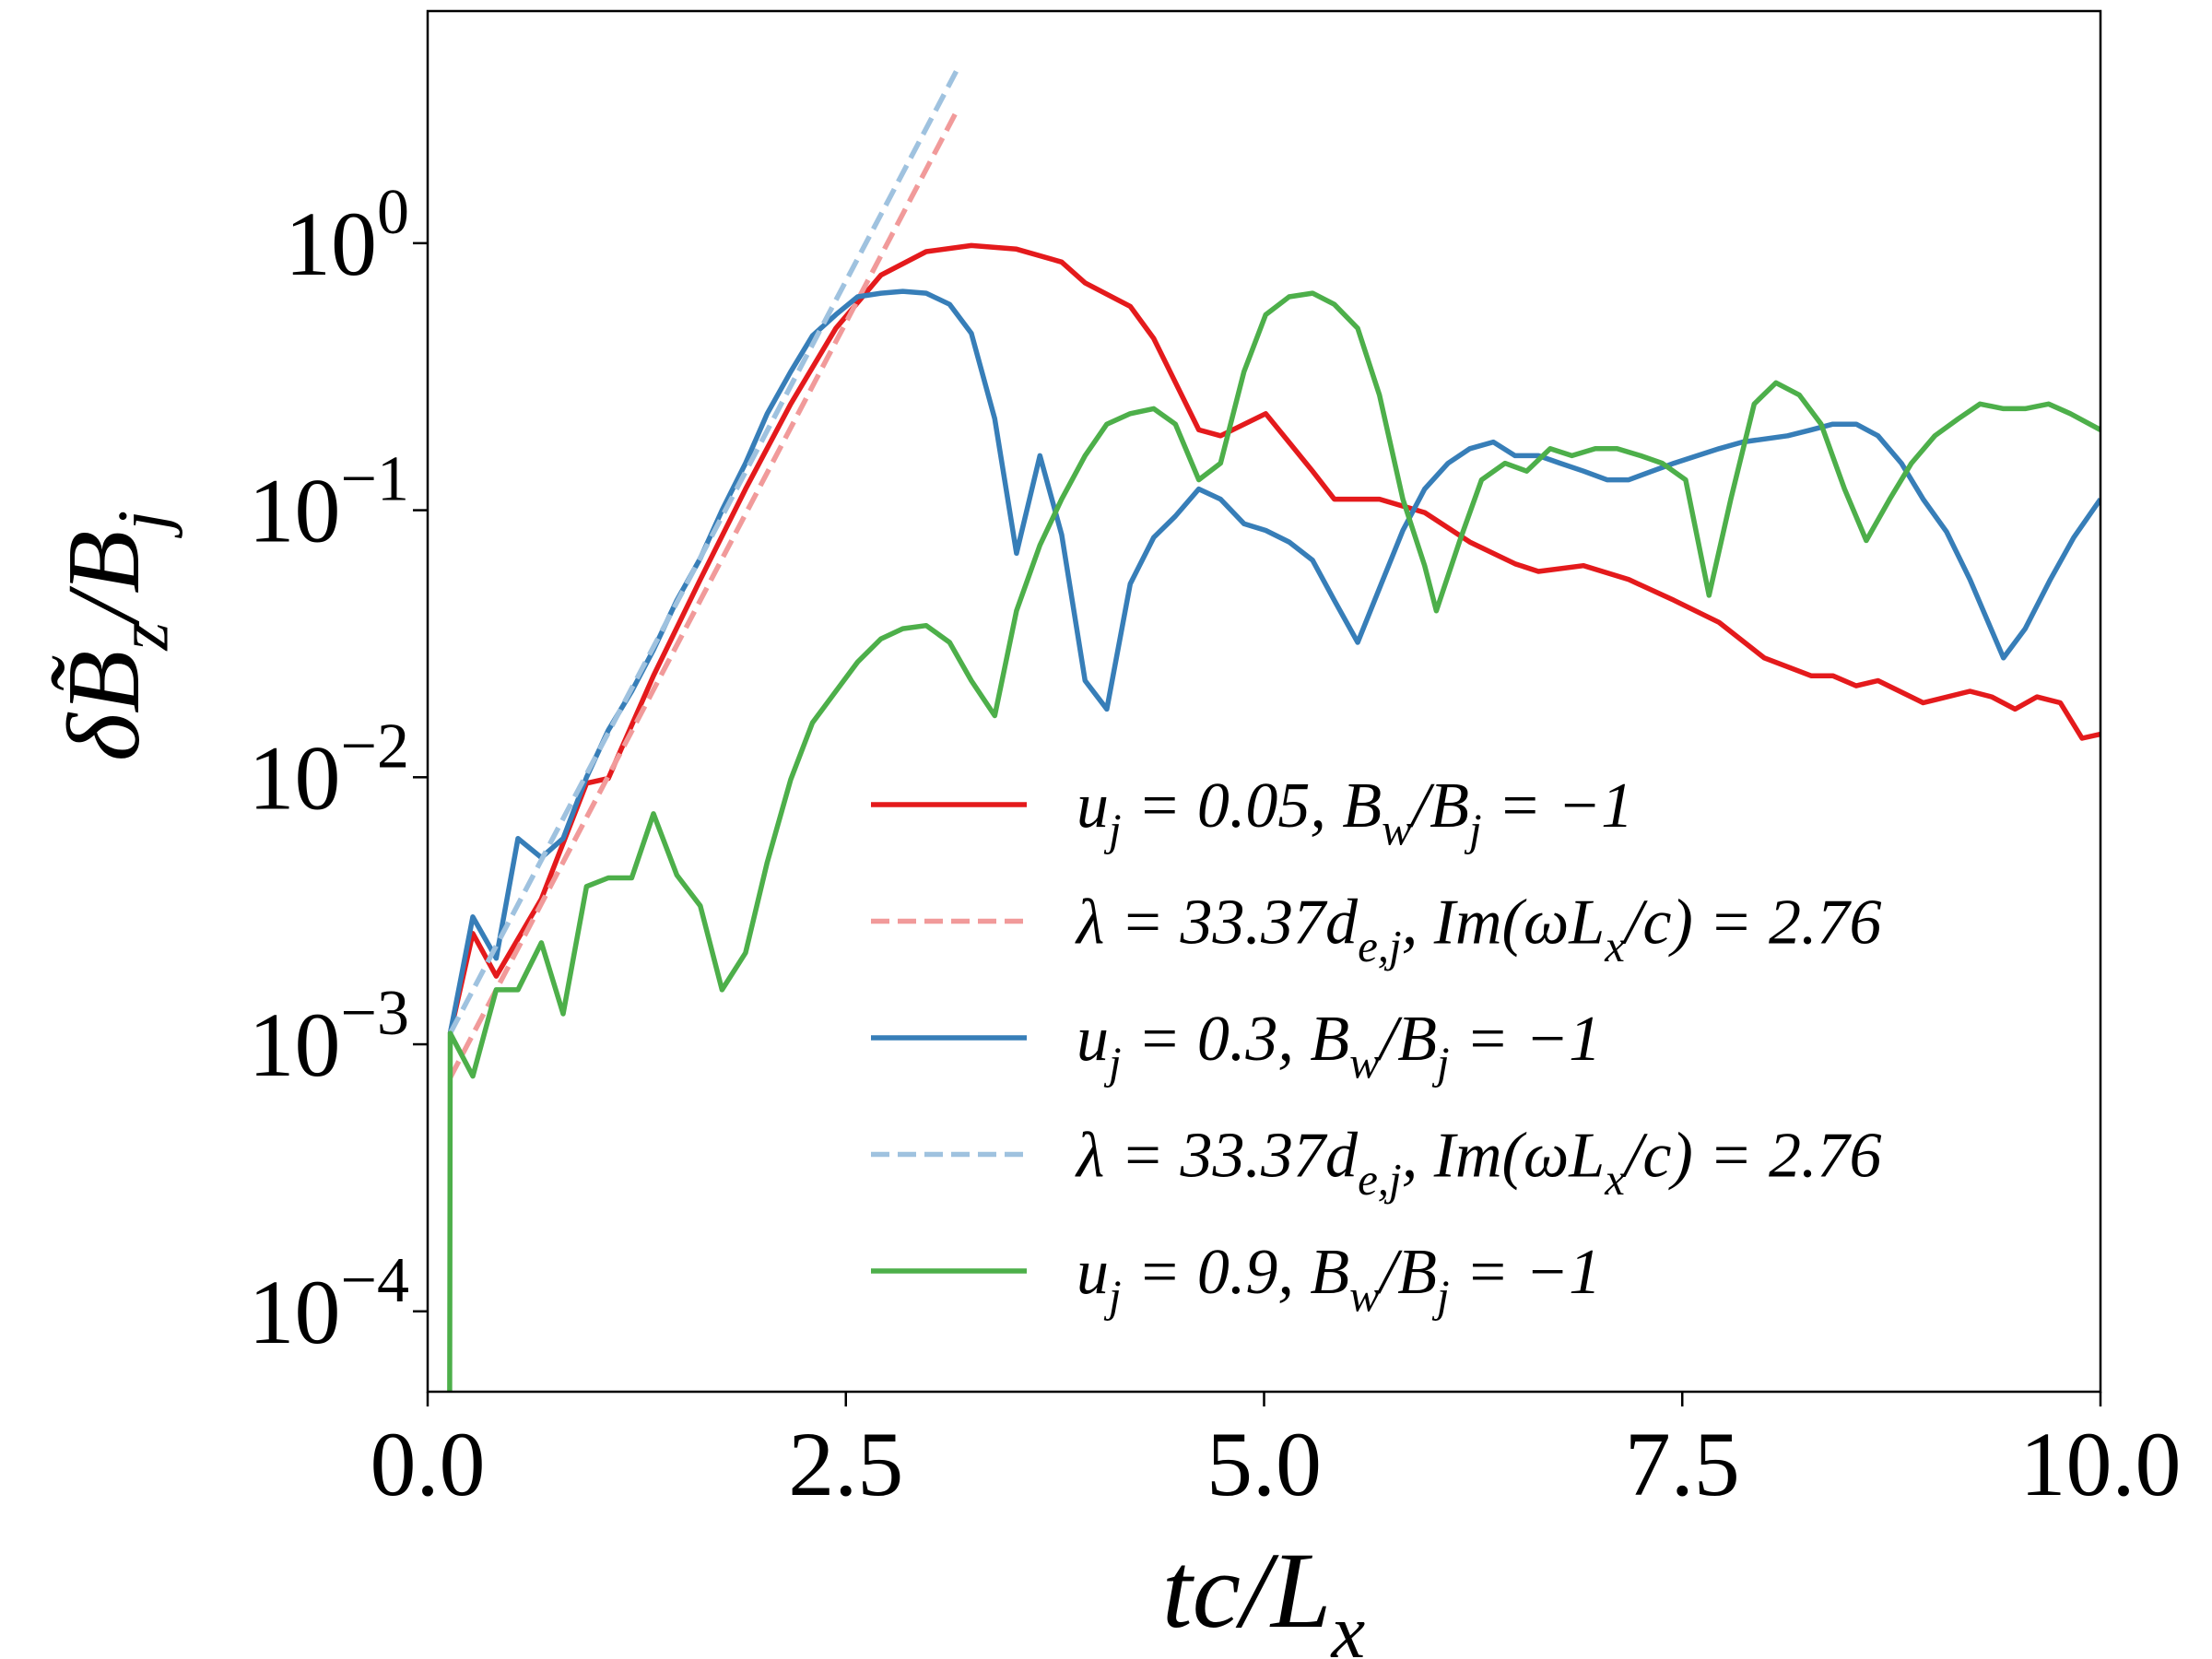 This screenshot has width=2212, height=1659. Describe the element at coordinates (1355, 813) in the screenshot. I see `legend-label: uj = 0.05, Bw/Bj = −1` at that location.